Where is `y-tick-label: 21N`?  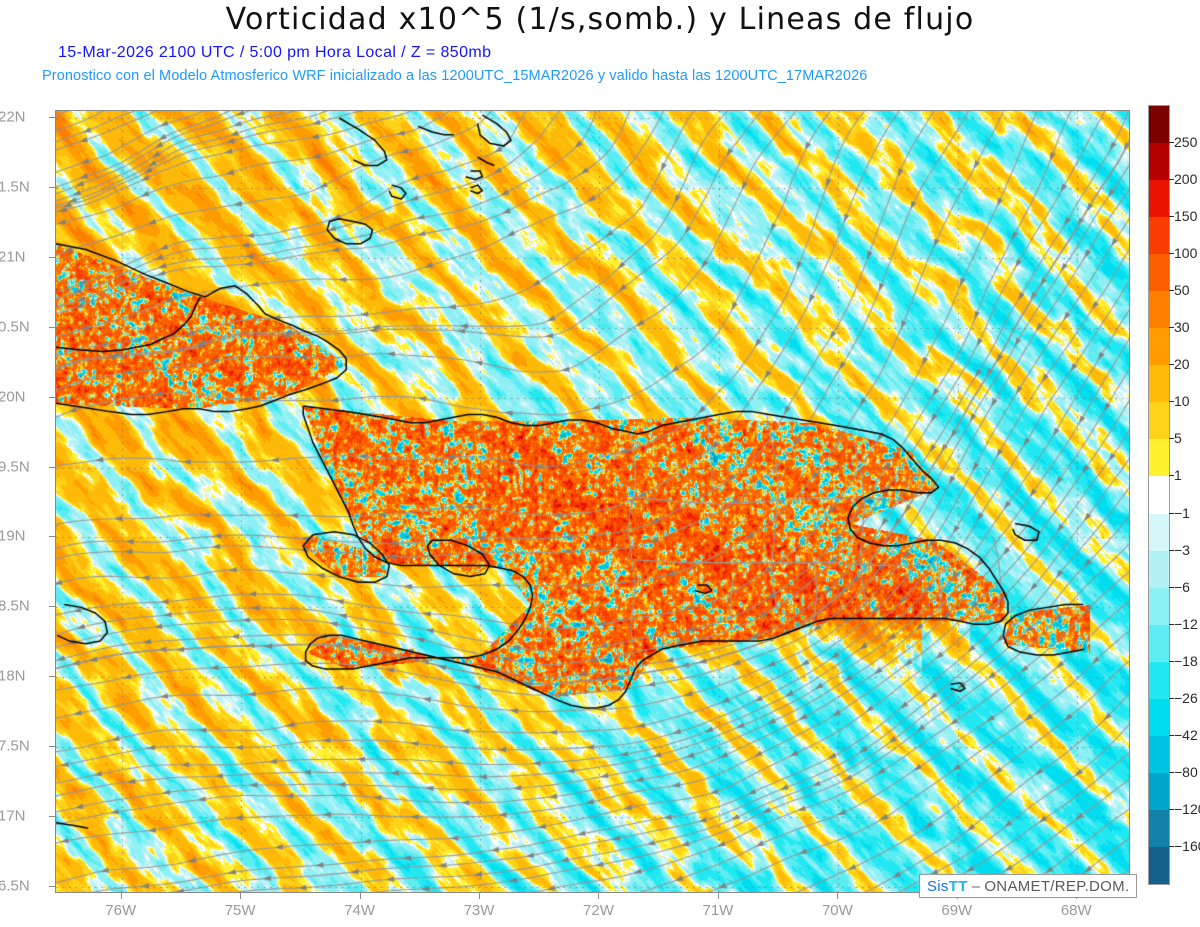 y-tick-label: 21N is located at coordinates (13, 257).